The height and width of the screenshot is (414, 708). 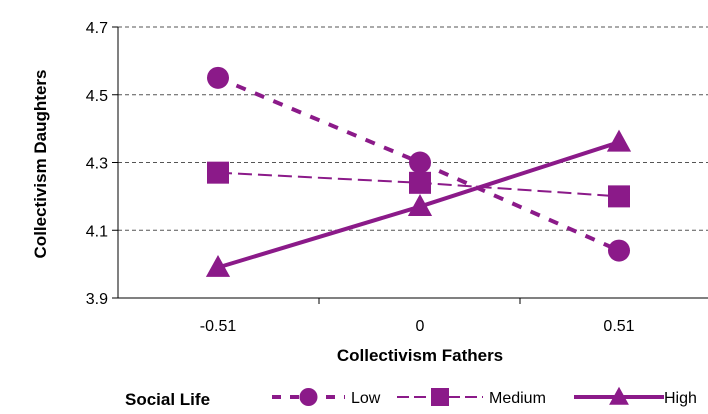 I want to click on x-tick-labels: -0.51 0 0.51, so click(x=417, y=326).